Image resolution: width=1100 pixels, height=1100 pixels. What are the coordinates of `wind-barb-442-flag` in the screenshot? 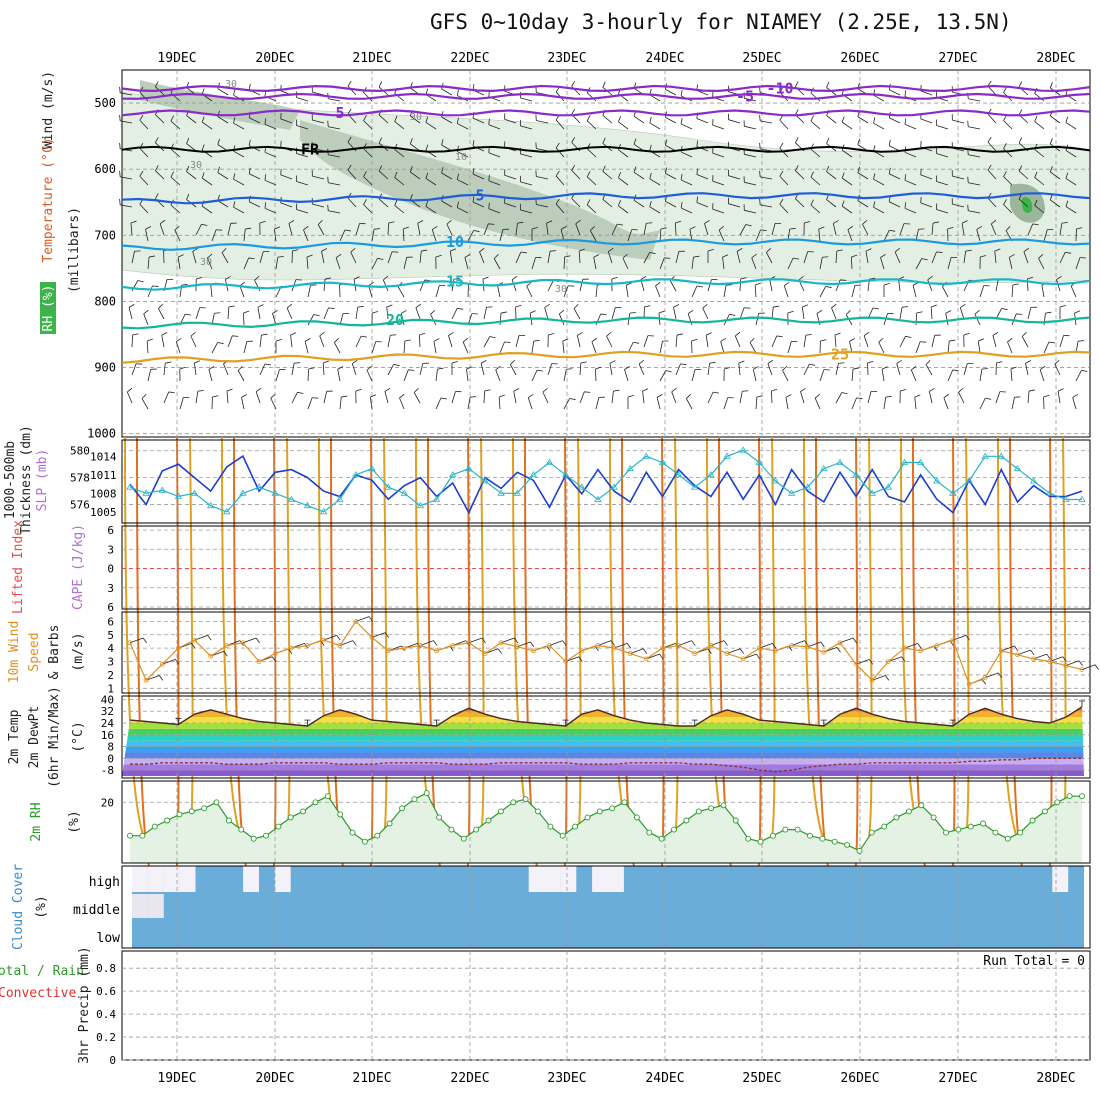 It's located at (485, 278).